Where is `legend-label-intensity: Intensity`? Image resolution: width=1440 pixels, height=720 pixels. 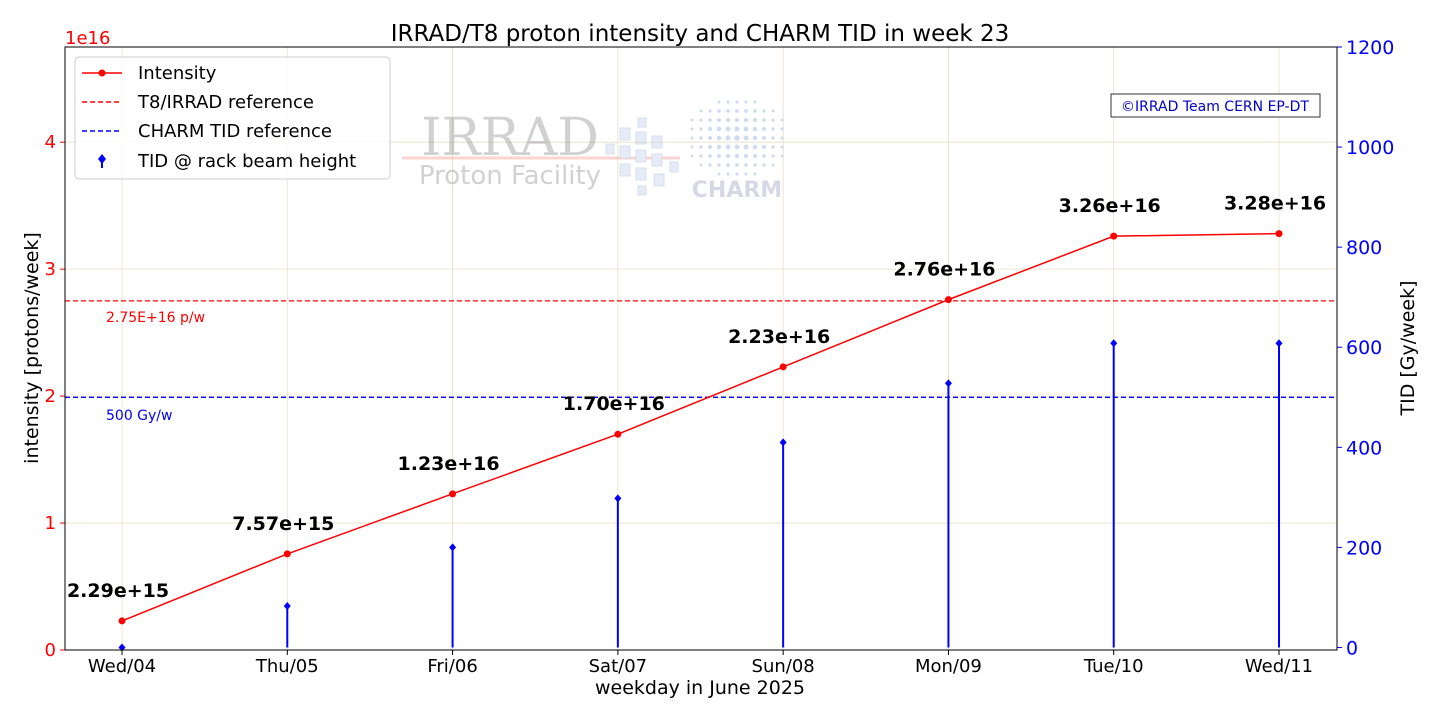 legend-label-intensity: Intensity is located at coordinates (177, 73).